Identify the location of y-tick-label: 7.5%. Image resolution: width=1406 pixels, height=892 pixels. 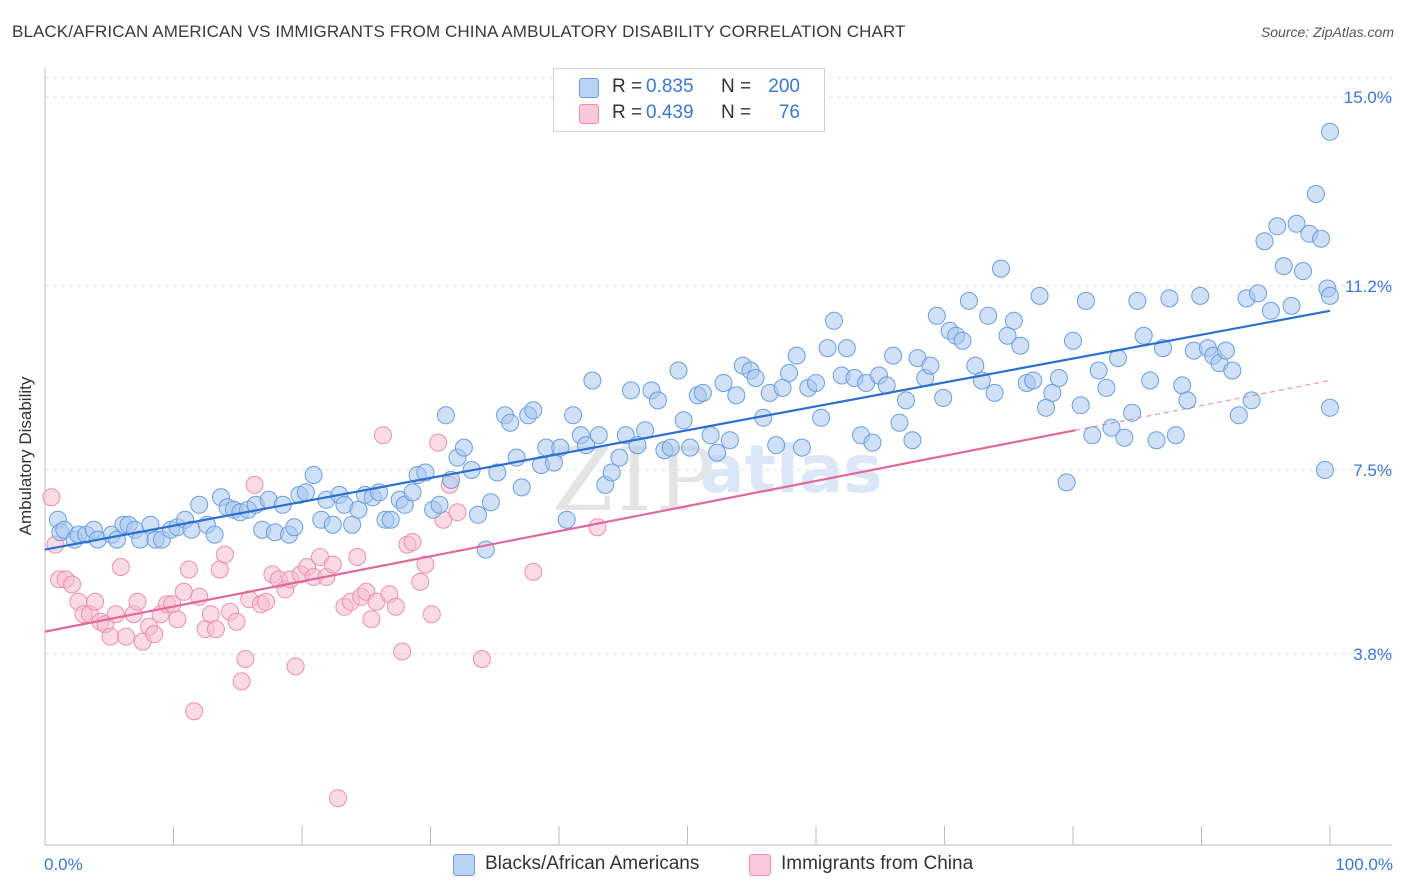
(1372, 470).